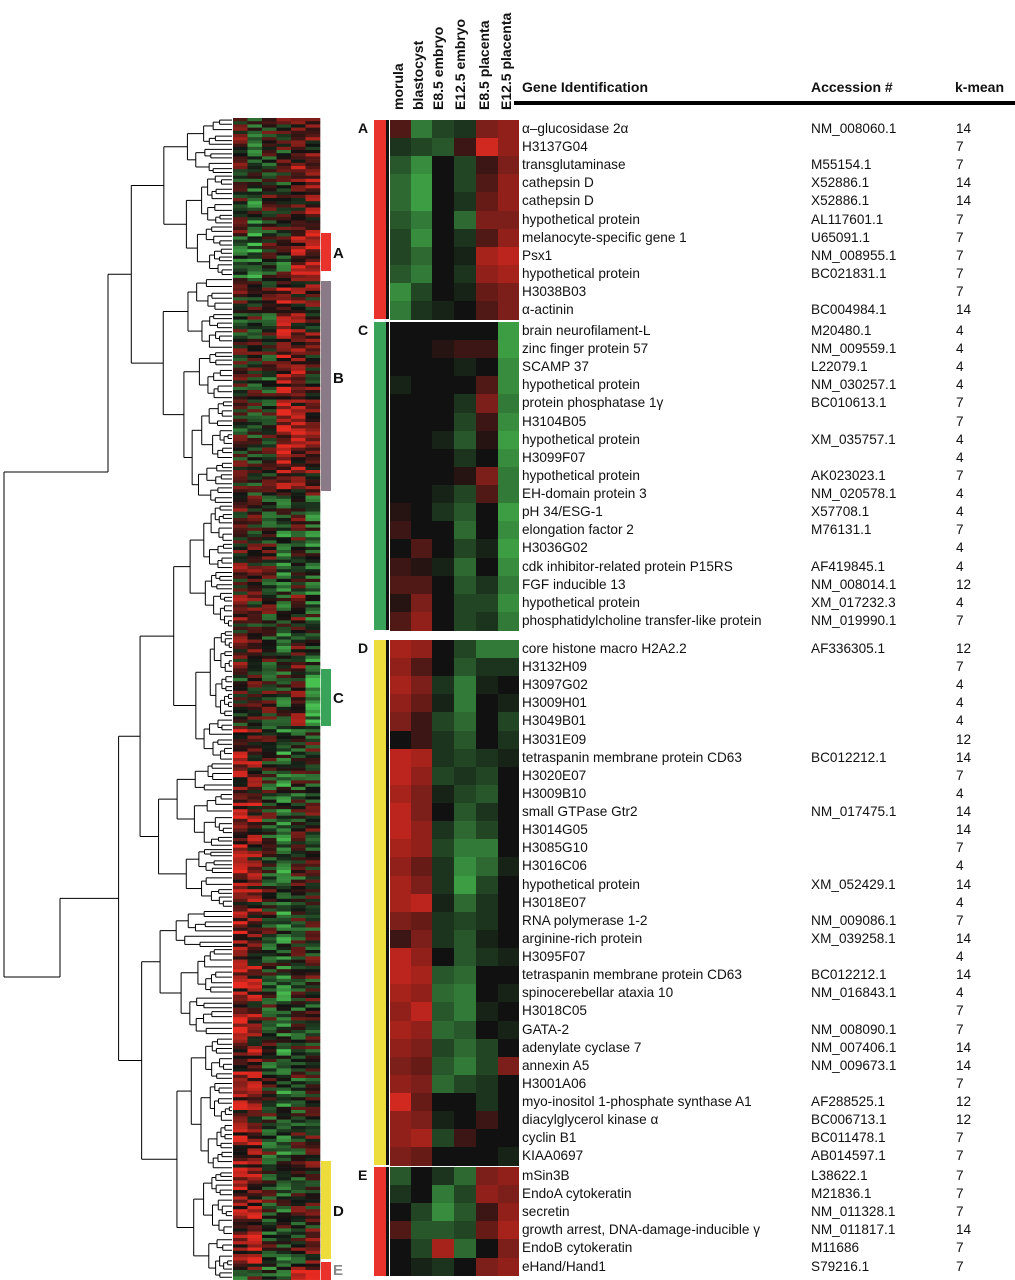  I want to click on gene-name: H3095F07, so click(554, 957).